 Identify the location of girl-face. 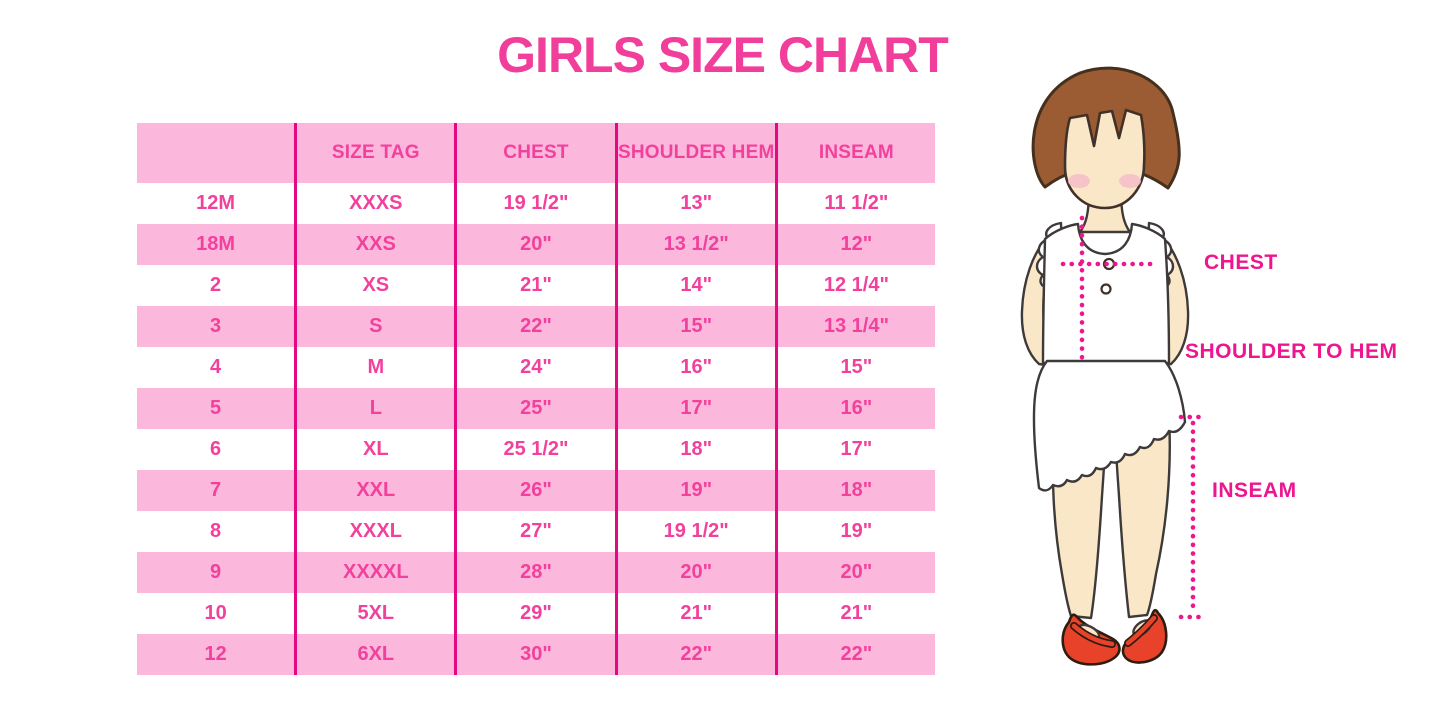
(1104, 159).